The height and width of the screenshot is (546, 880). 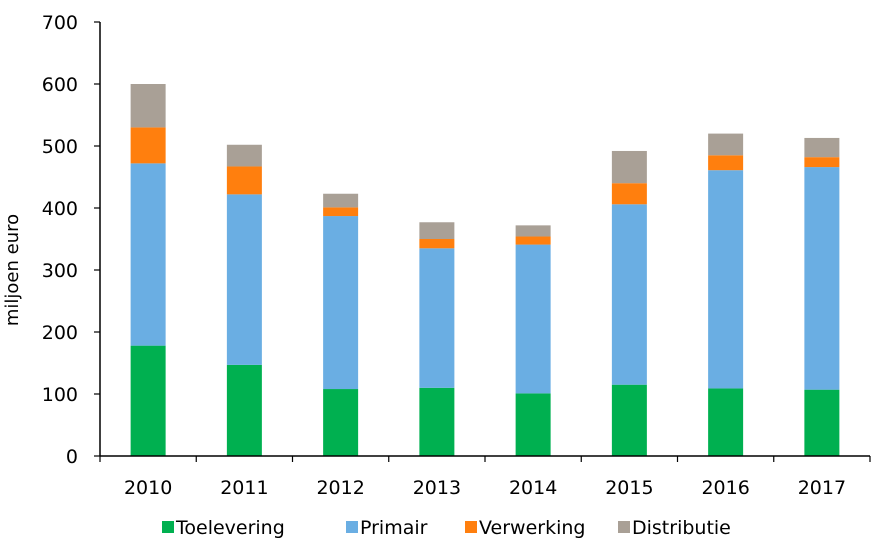 What do you see at coordinates (629, 420) in the screenshot?
I see `bar-toelevering-2015` at bounding box center [629, 420].